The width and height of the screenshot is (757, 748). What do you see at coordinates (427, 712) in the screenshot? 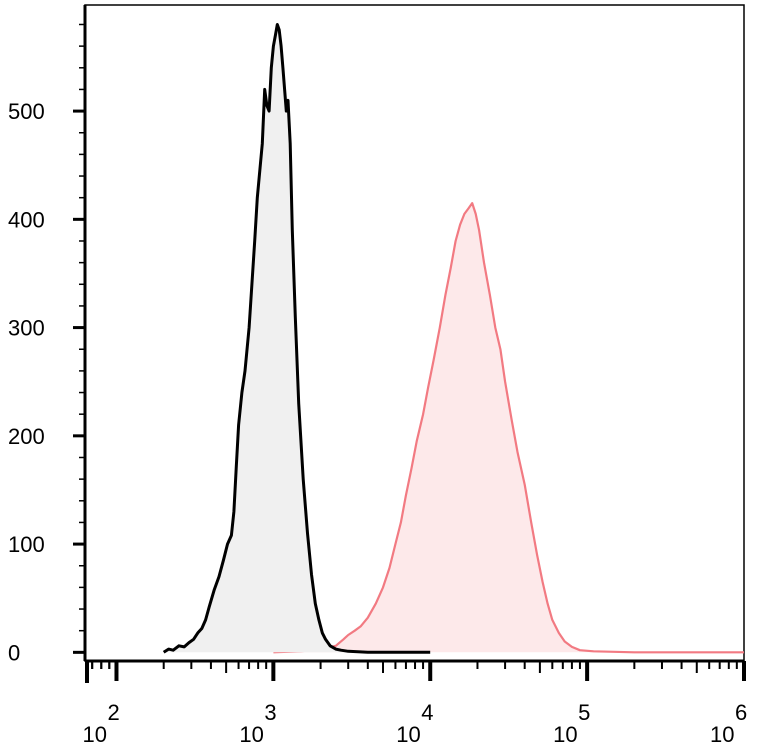
I see `x-tick-label-exponent: 4` at bounding box center [427, 712].